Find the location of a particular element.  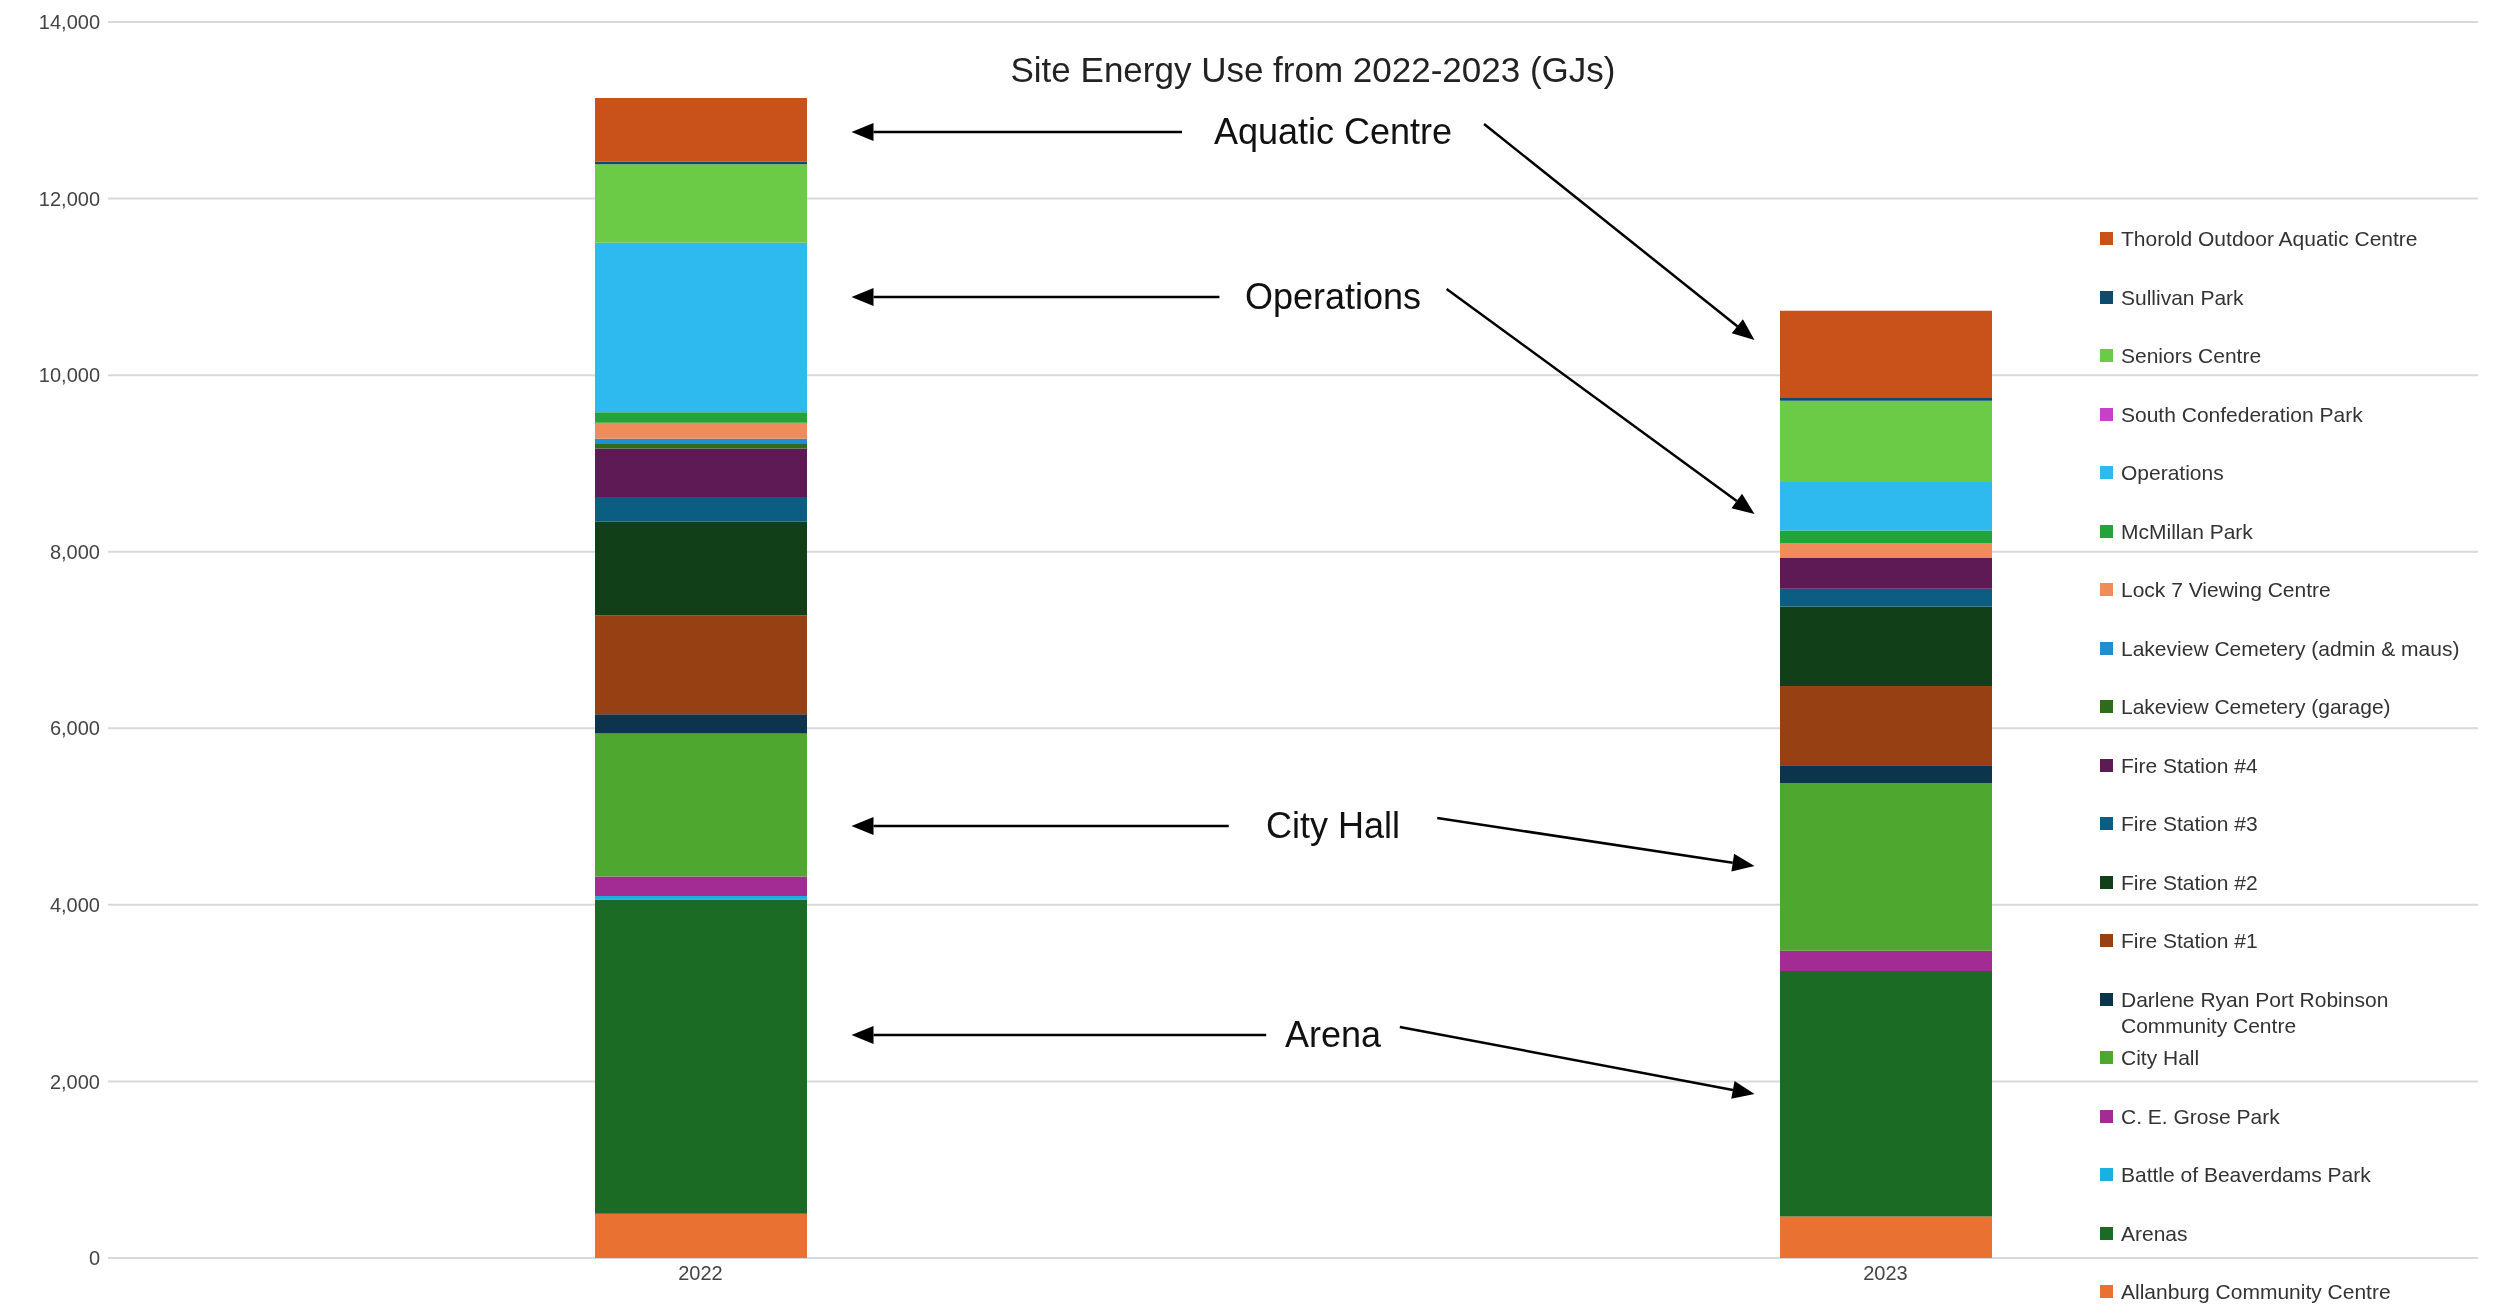

y-tick-label: 8,000 is located at coordinates (74, 551).